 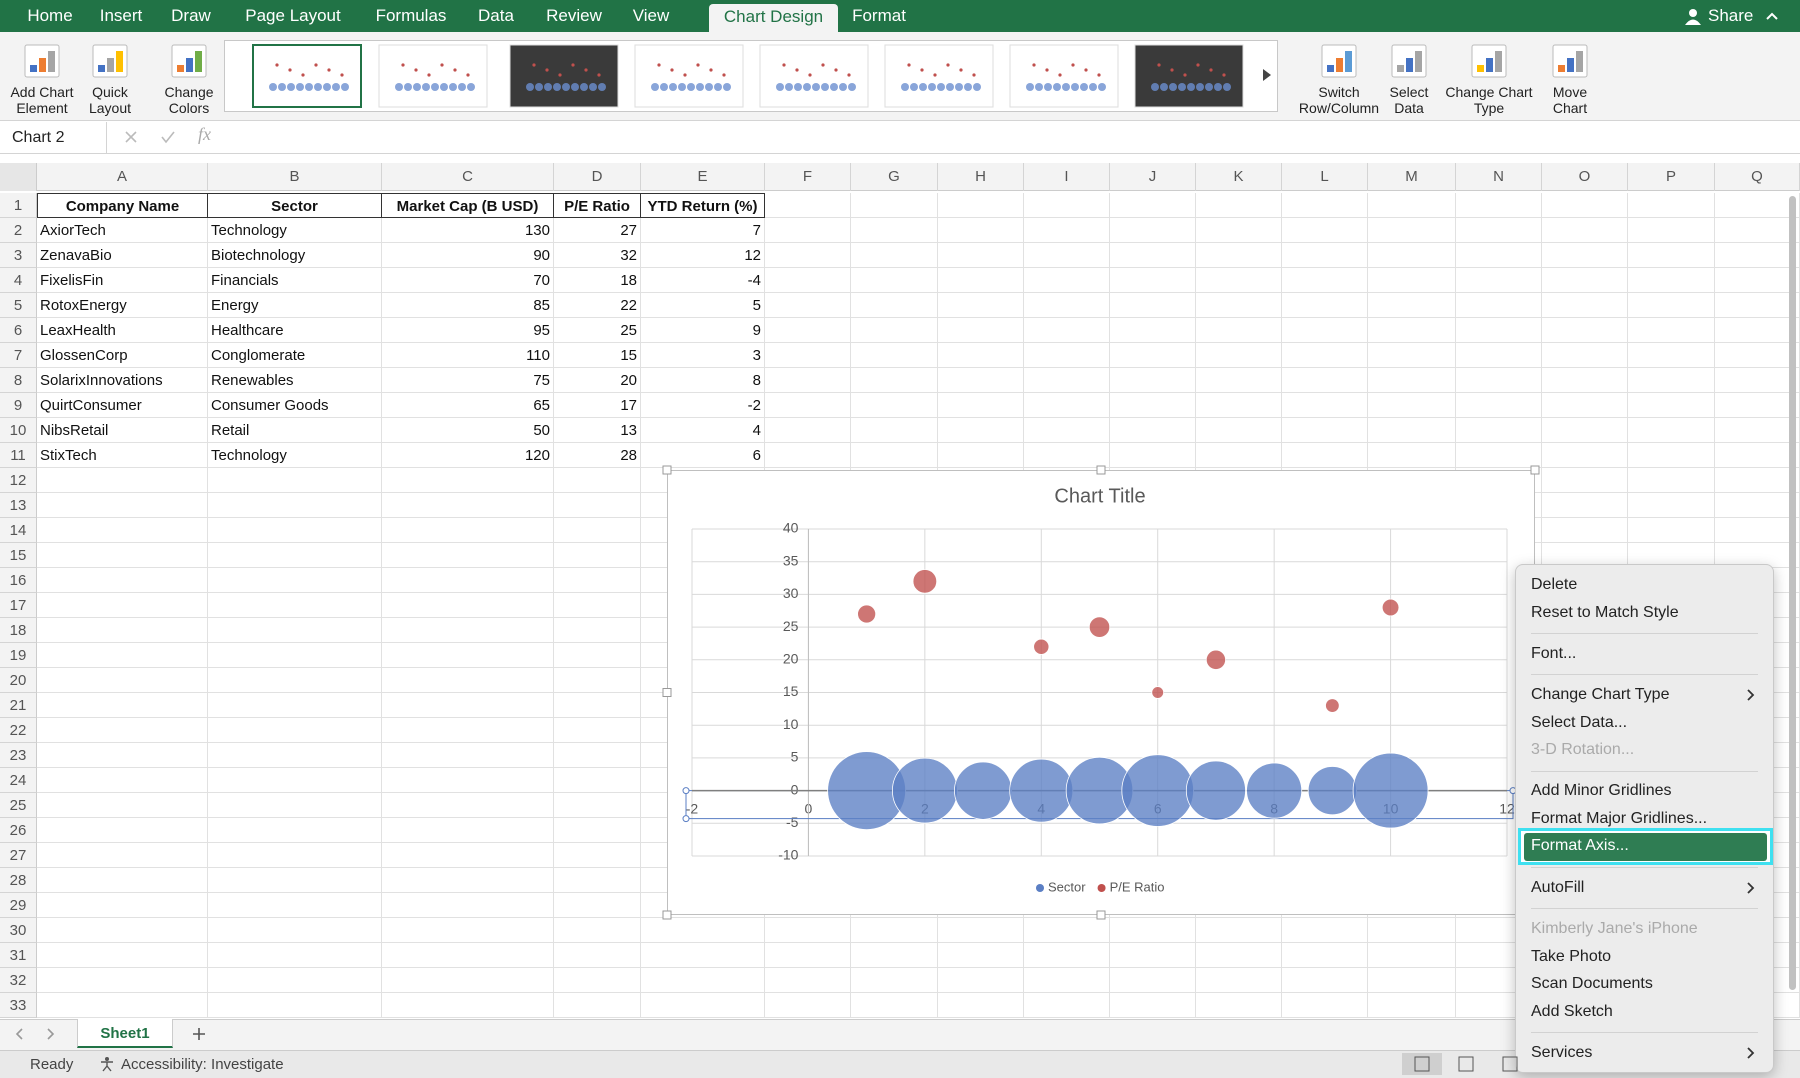 I want to click on menu-item: Scan Documents, so click(x=1592, y=983).